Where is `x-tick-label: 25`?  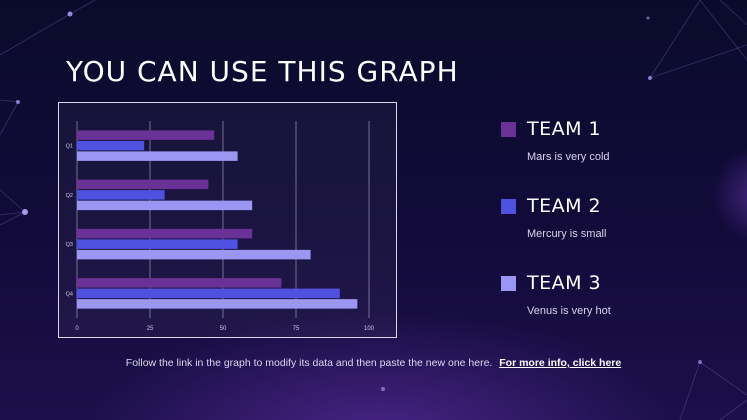
x-tick-label: 25 is located at coordinates (150, 329).